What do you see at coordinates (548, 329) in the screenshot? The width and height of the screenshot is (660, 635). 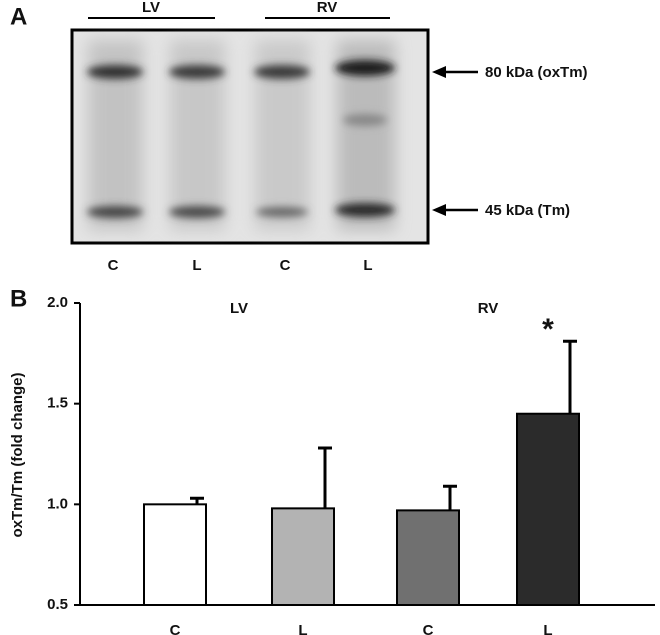 I see `annotation: *` at bounding box center [548, 329].